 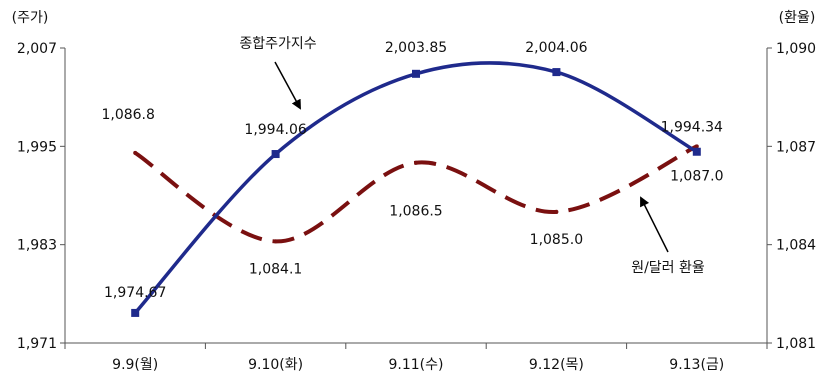 What do you see at coordinates (796, 147) in the screenshot?
I see `right-tick-label: 1,087` at bounding box center [796, 147].